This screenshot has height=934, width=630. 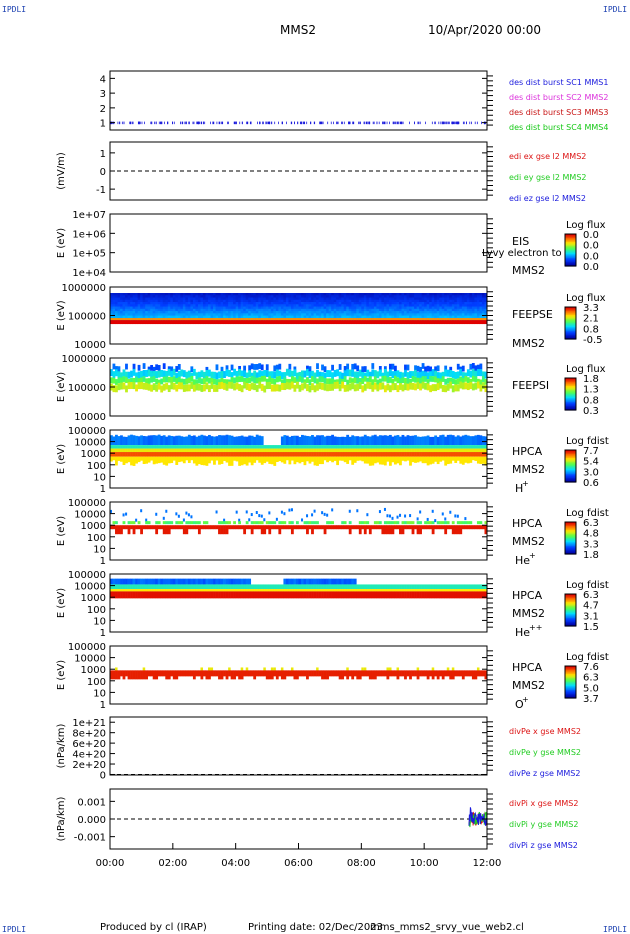 I want to click on colorbar-swatch, so click(x=570, y=264).